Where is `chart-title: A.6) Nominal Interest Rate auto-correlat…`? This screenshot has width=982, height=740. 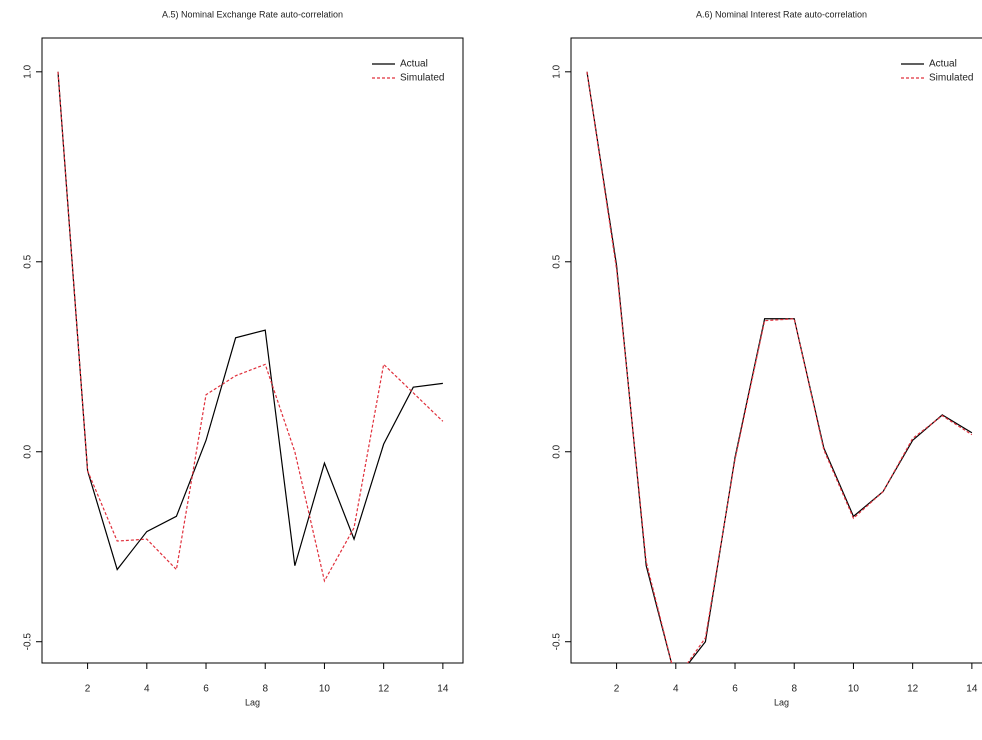
chart-title: A.6) Nominal Interest Rate auto-correlat… is located at coordinates (781, 14).